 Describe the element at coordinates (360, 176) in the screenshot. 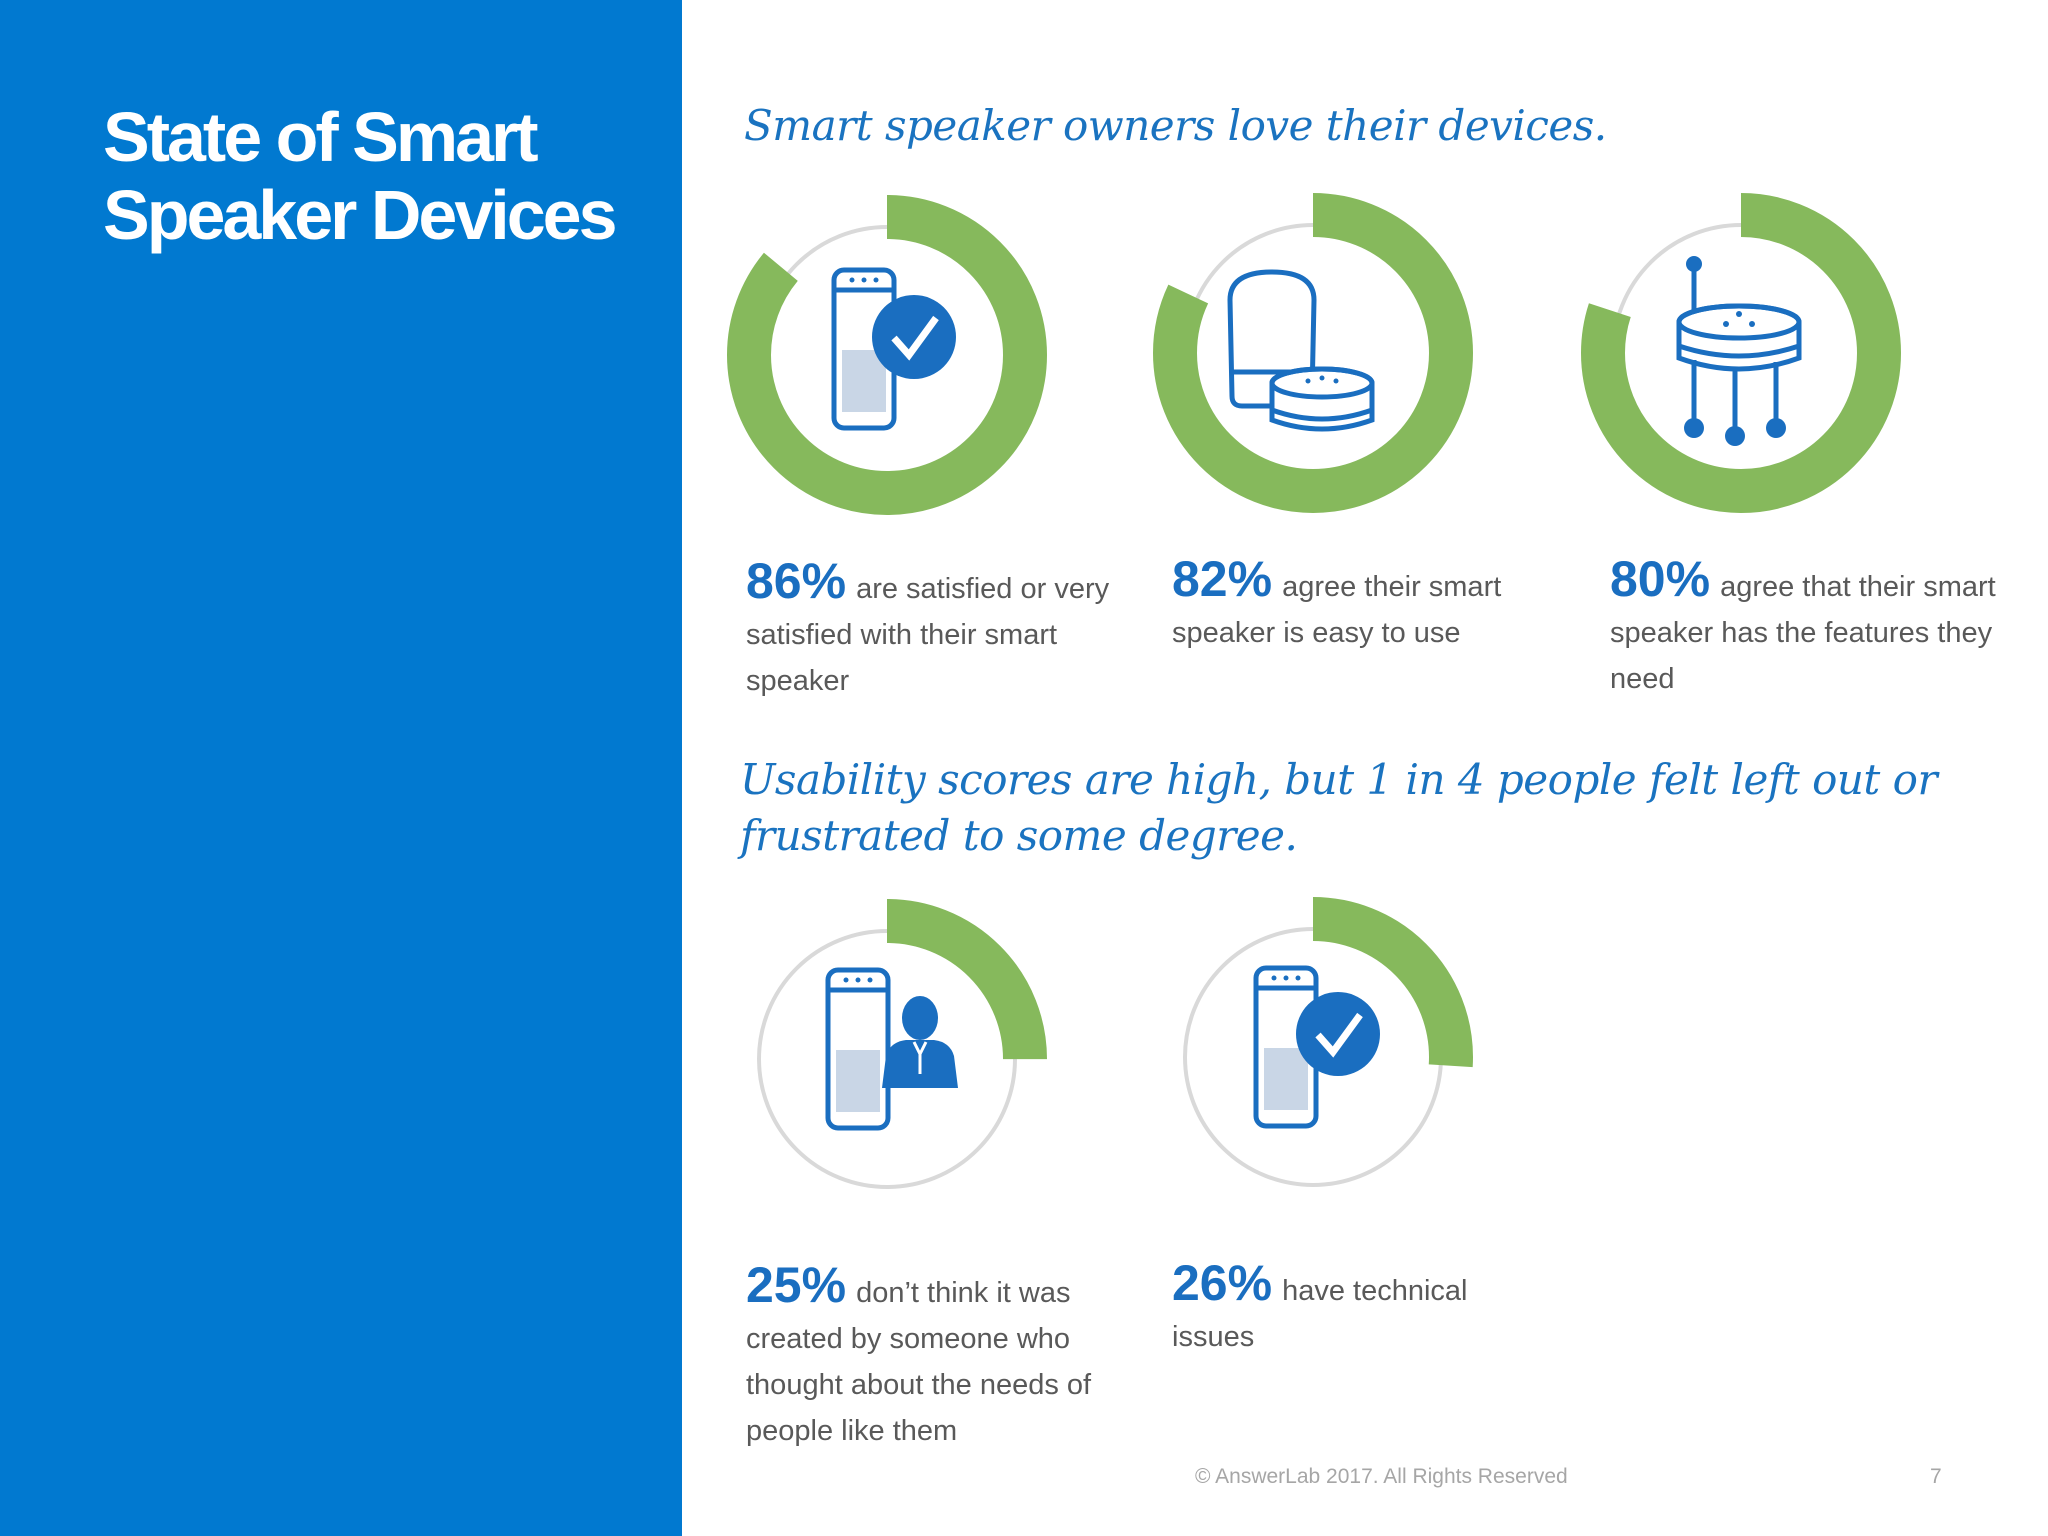

I see `page-title: State of Smart Speaker Devices` at that location.